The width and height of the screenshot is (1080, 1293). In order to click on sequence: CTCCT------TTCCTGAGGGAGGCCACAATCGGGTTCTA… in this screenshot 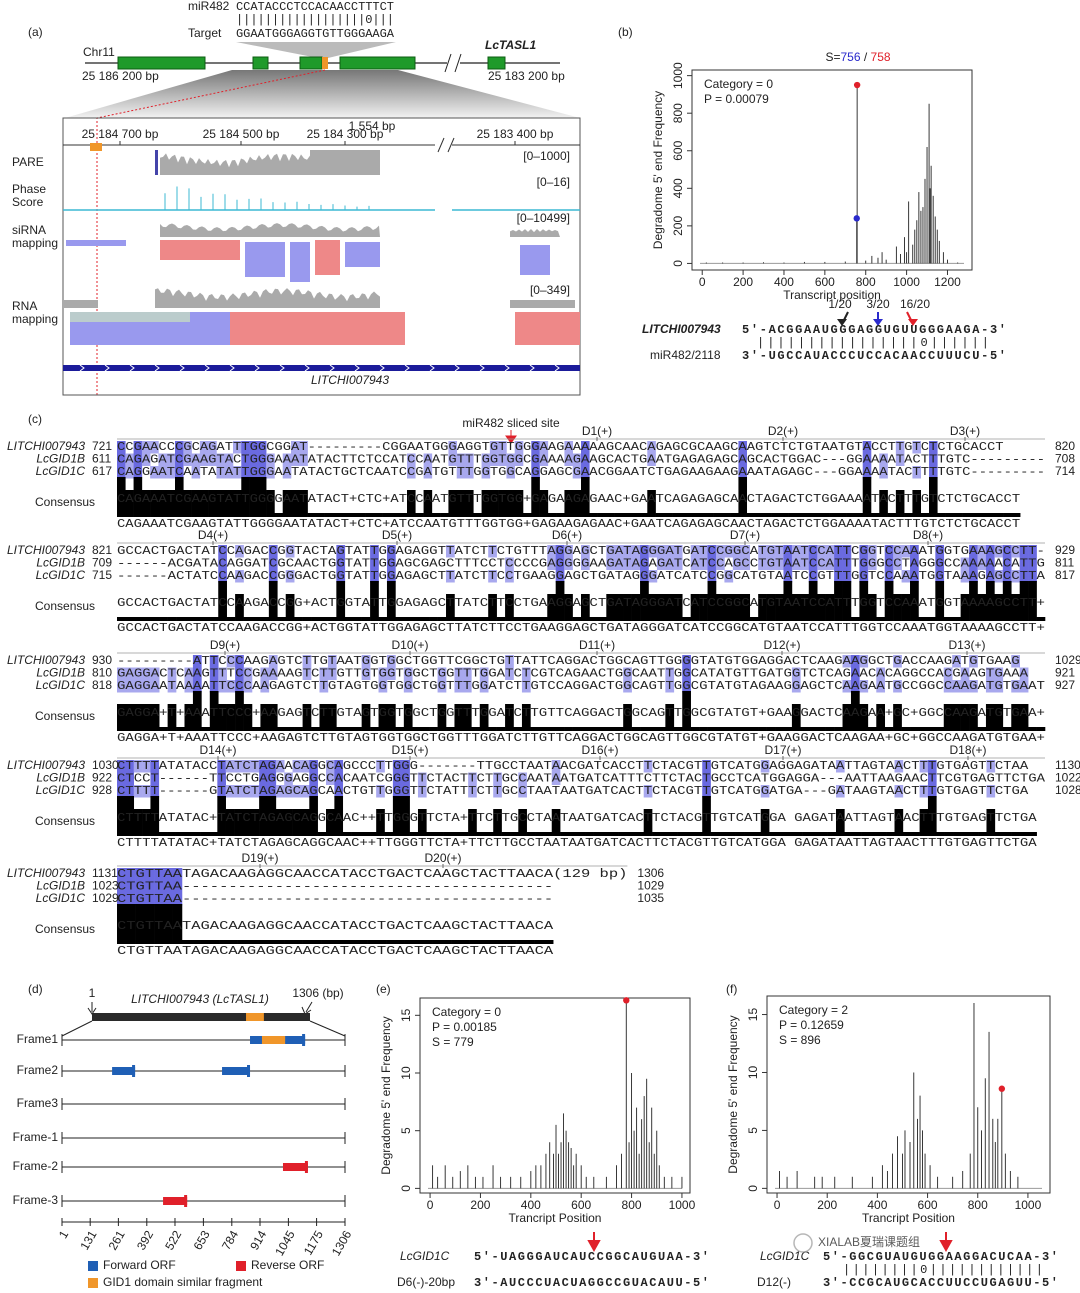, I will do `click(581, 779)`.